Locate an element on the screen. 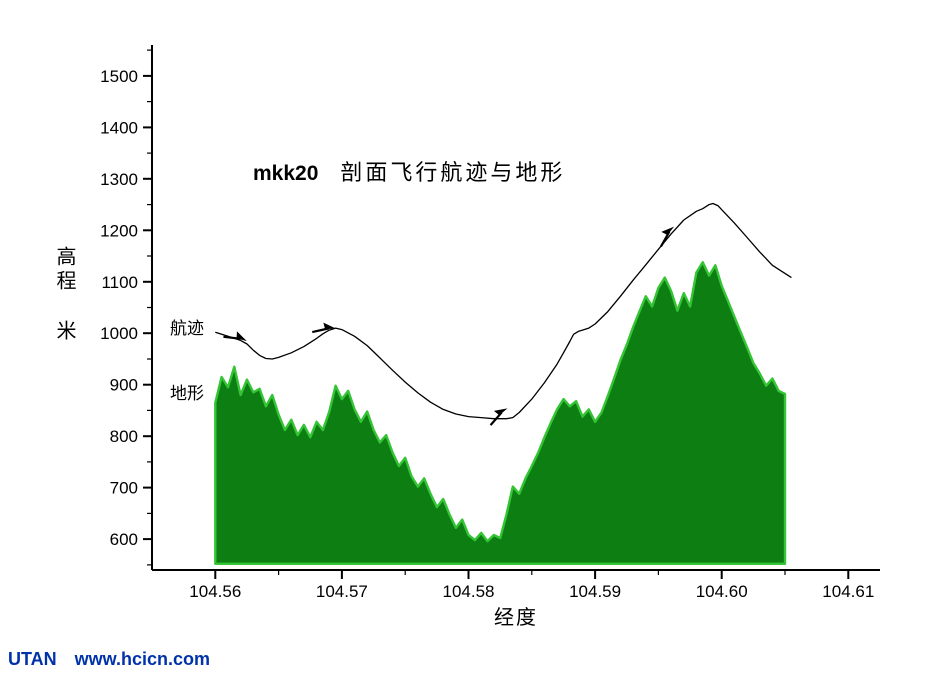 The image size is (939, 688). footer-watermark: UTAN www.hcicn.com is located at coordinates (109, 659).